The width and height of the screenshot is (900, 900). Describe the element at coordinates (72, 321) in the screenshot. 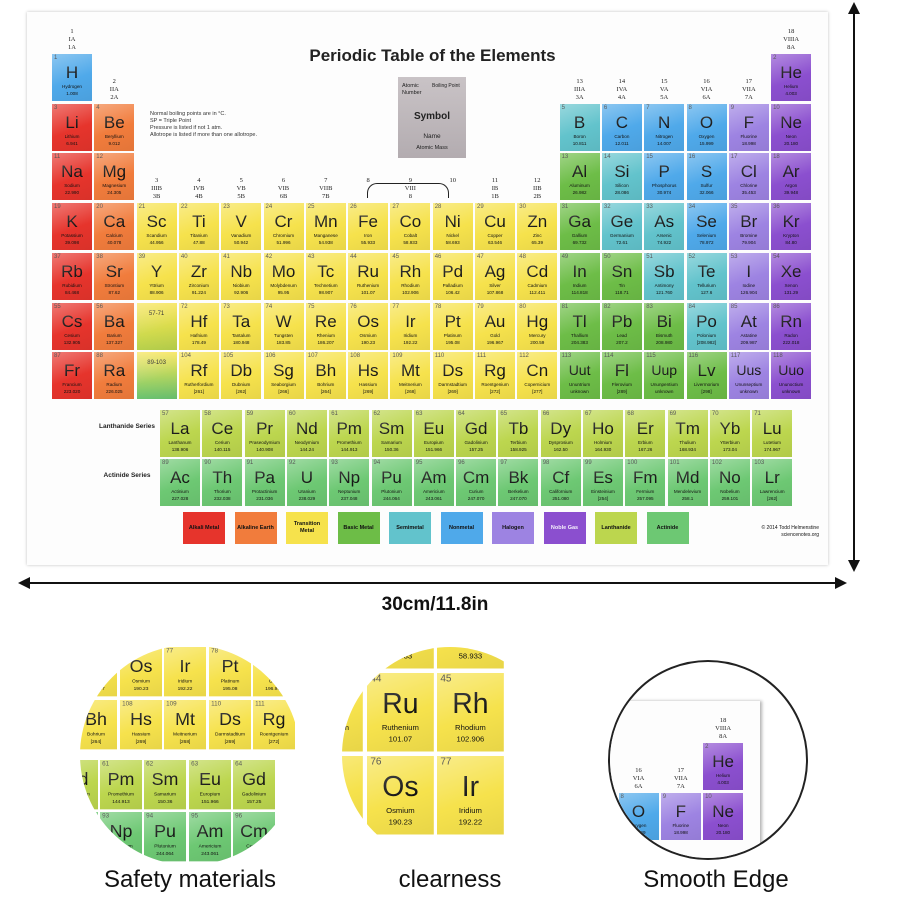

I see `element-symbol: Cs` at that location.